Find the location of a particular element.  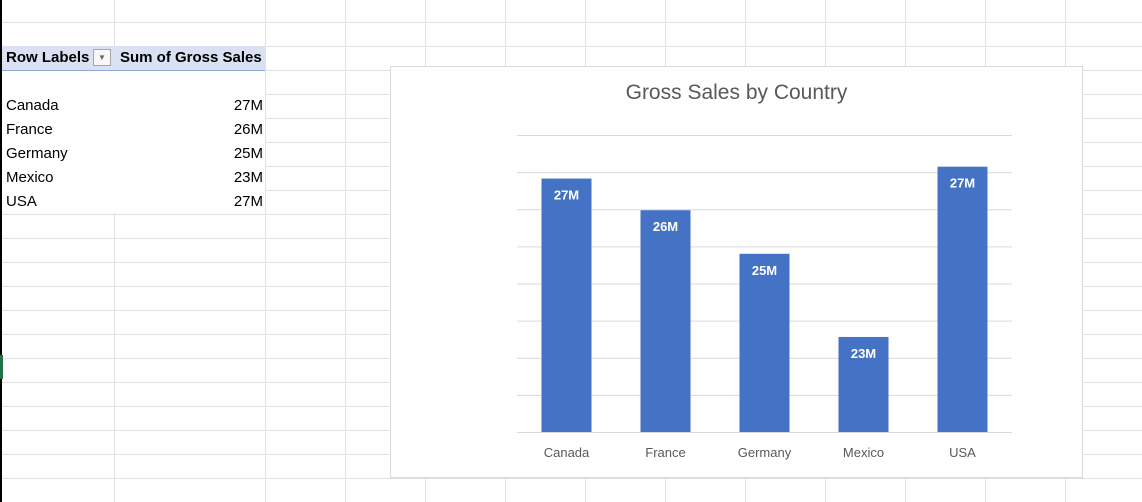

pivot-row: USA 27M is located at coordinates (133, 202).